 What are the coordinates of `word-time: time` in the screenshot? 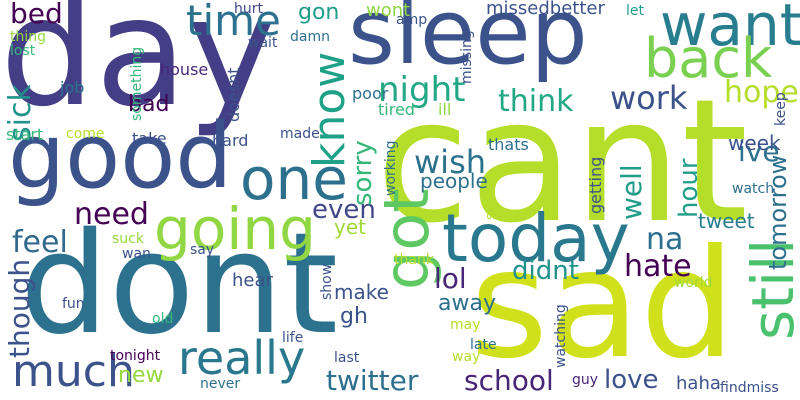 It's located at (233, 22).